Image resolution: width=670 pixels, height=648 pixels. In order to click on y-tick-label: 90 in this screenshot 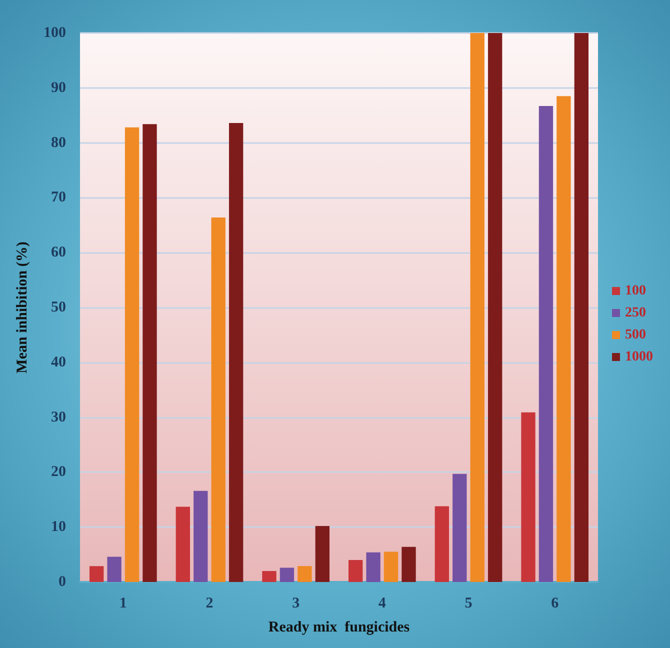, I will do `click(58, 88)`.